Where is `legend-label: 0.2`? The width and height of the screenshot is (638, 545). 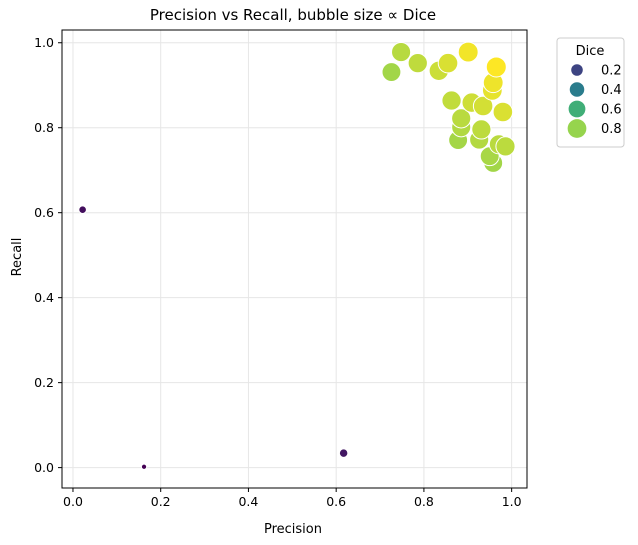 legend-label: 0.2 is located at coordinates (611, 71).